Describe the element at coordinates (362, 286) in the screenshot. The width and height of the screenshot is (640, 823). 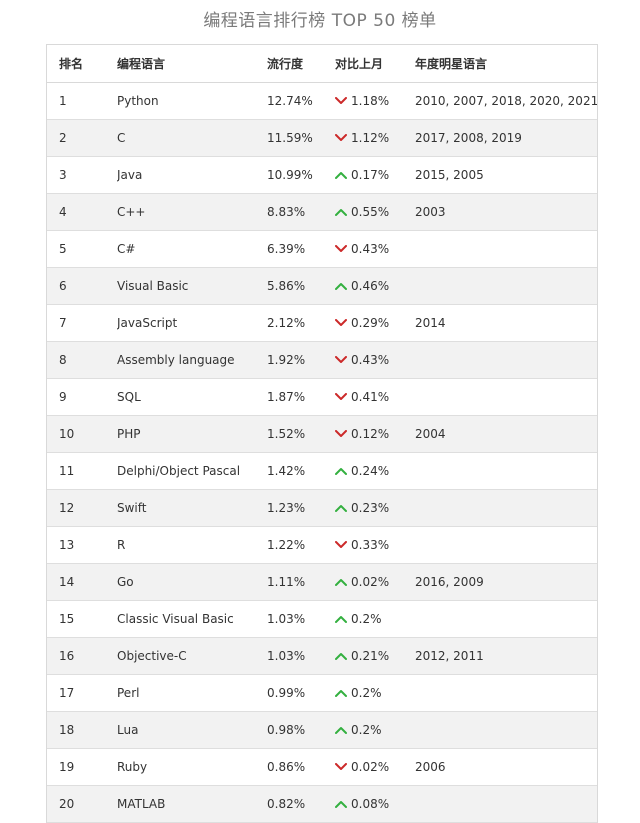
I see `change-wrapper: 0.46%` at that location.